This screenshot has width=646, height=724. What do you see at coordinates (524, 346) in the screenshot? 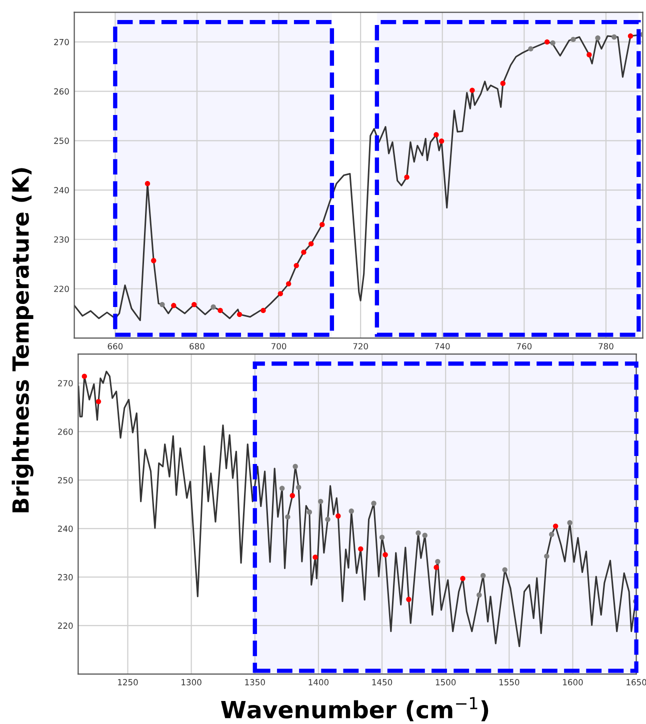
I see `x-tick-label: 760` at bounding box center [524, 346].